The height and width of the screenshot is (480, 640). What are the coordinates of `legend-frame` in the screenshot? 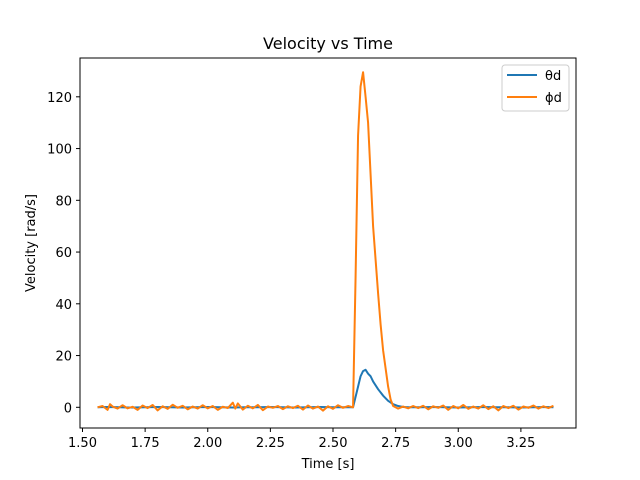 It's located at (535, 88).